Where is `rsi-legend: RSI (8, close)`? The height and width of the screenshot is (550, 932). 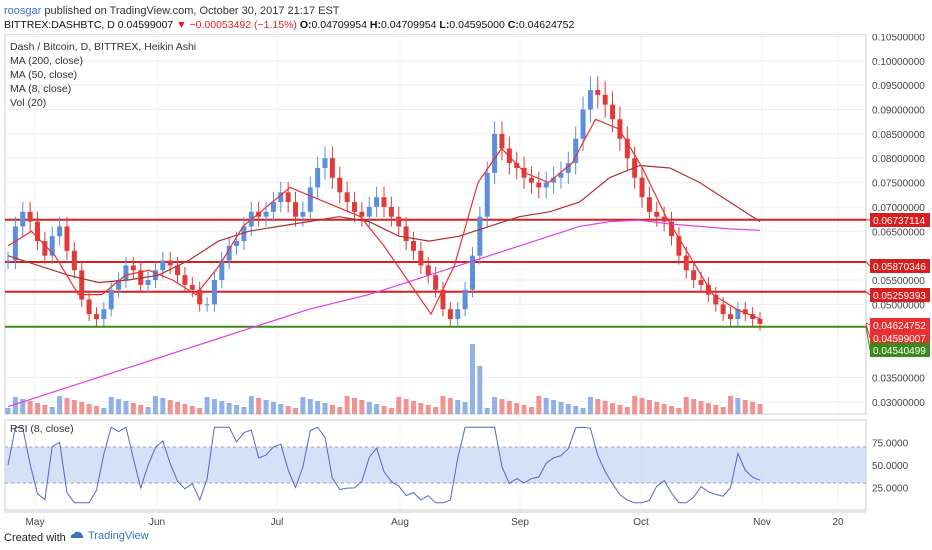 rsi-legend: RSI (8, close) is located at coordinates (42, 429).